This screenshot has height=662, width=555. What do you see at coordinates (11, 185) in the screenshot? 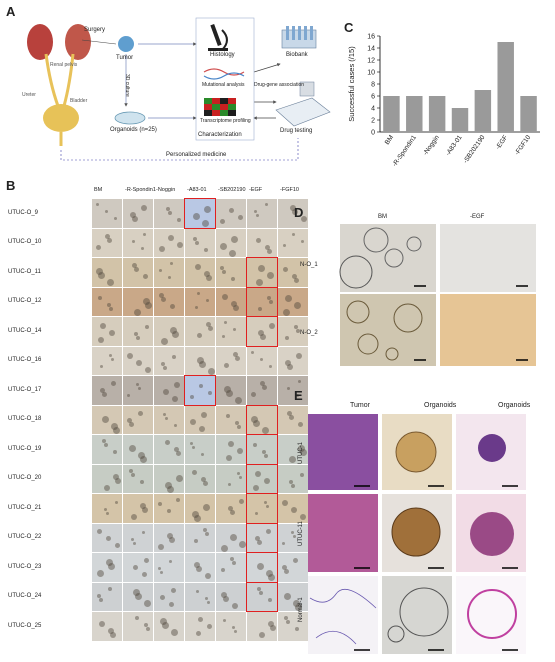
I see `panel-b-letter: B` at bounding box center [11, 185].